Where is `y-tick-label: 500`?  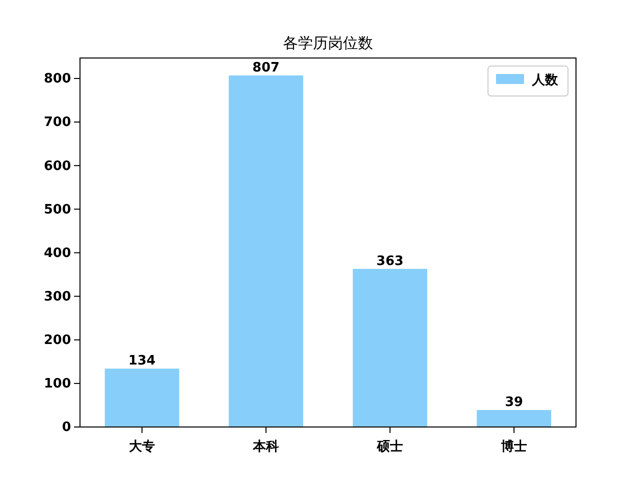
y-tick-label: 500 is located at coordinates (57, 210).